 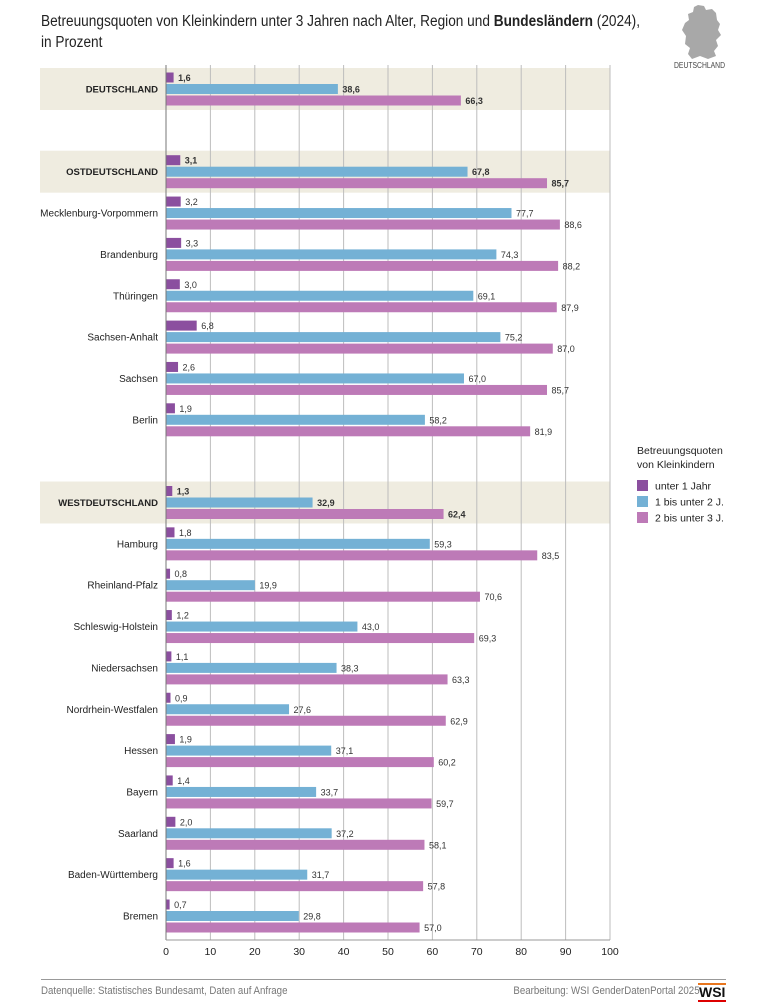 I want to click on data-label: 88,6, so click(x=573, y=225).